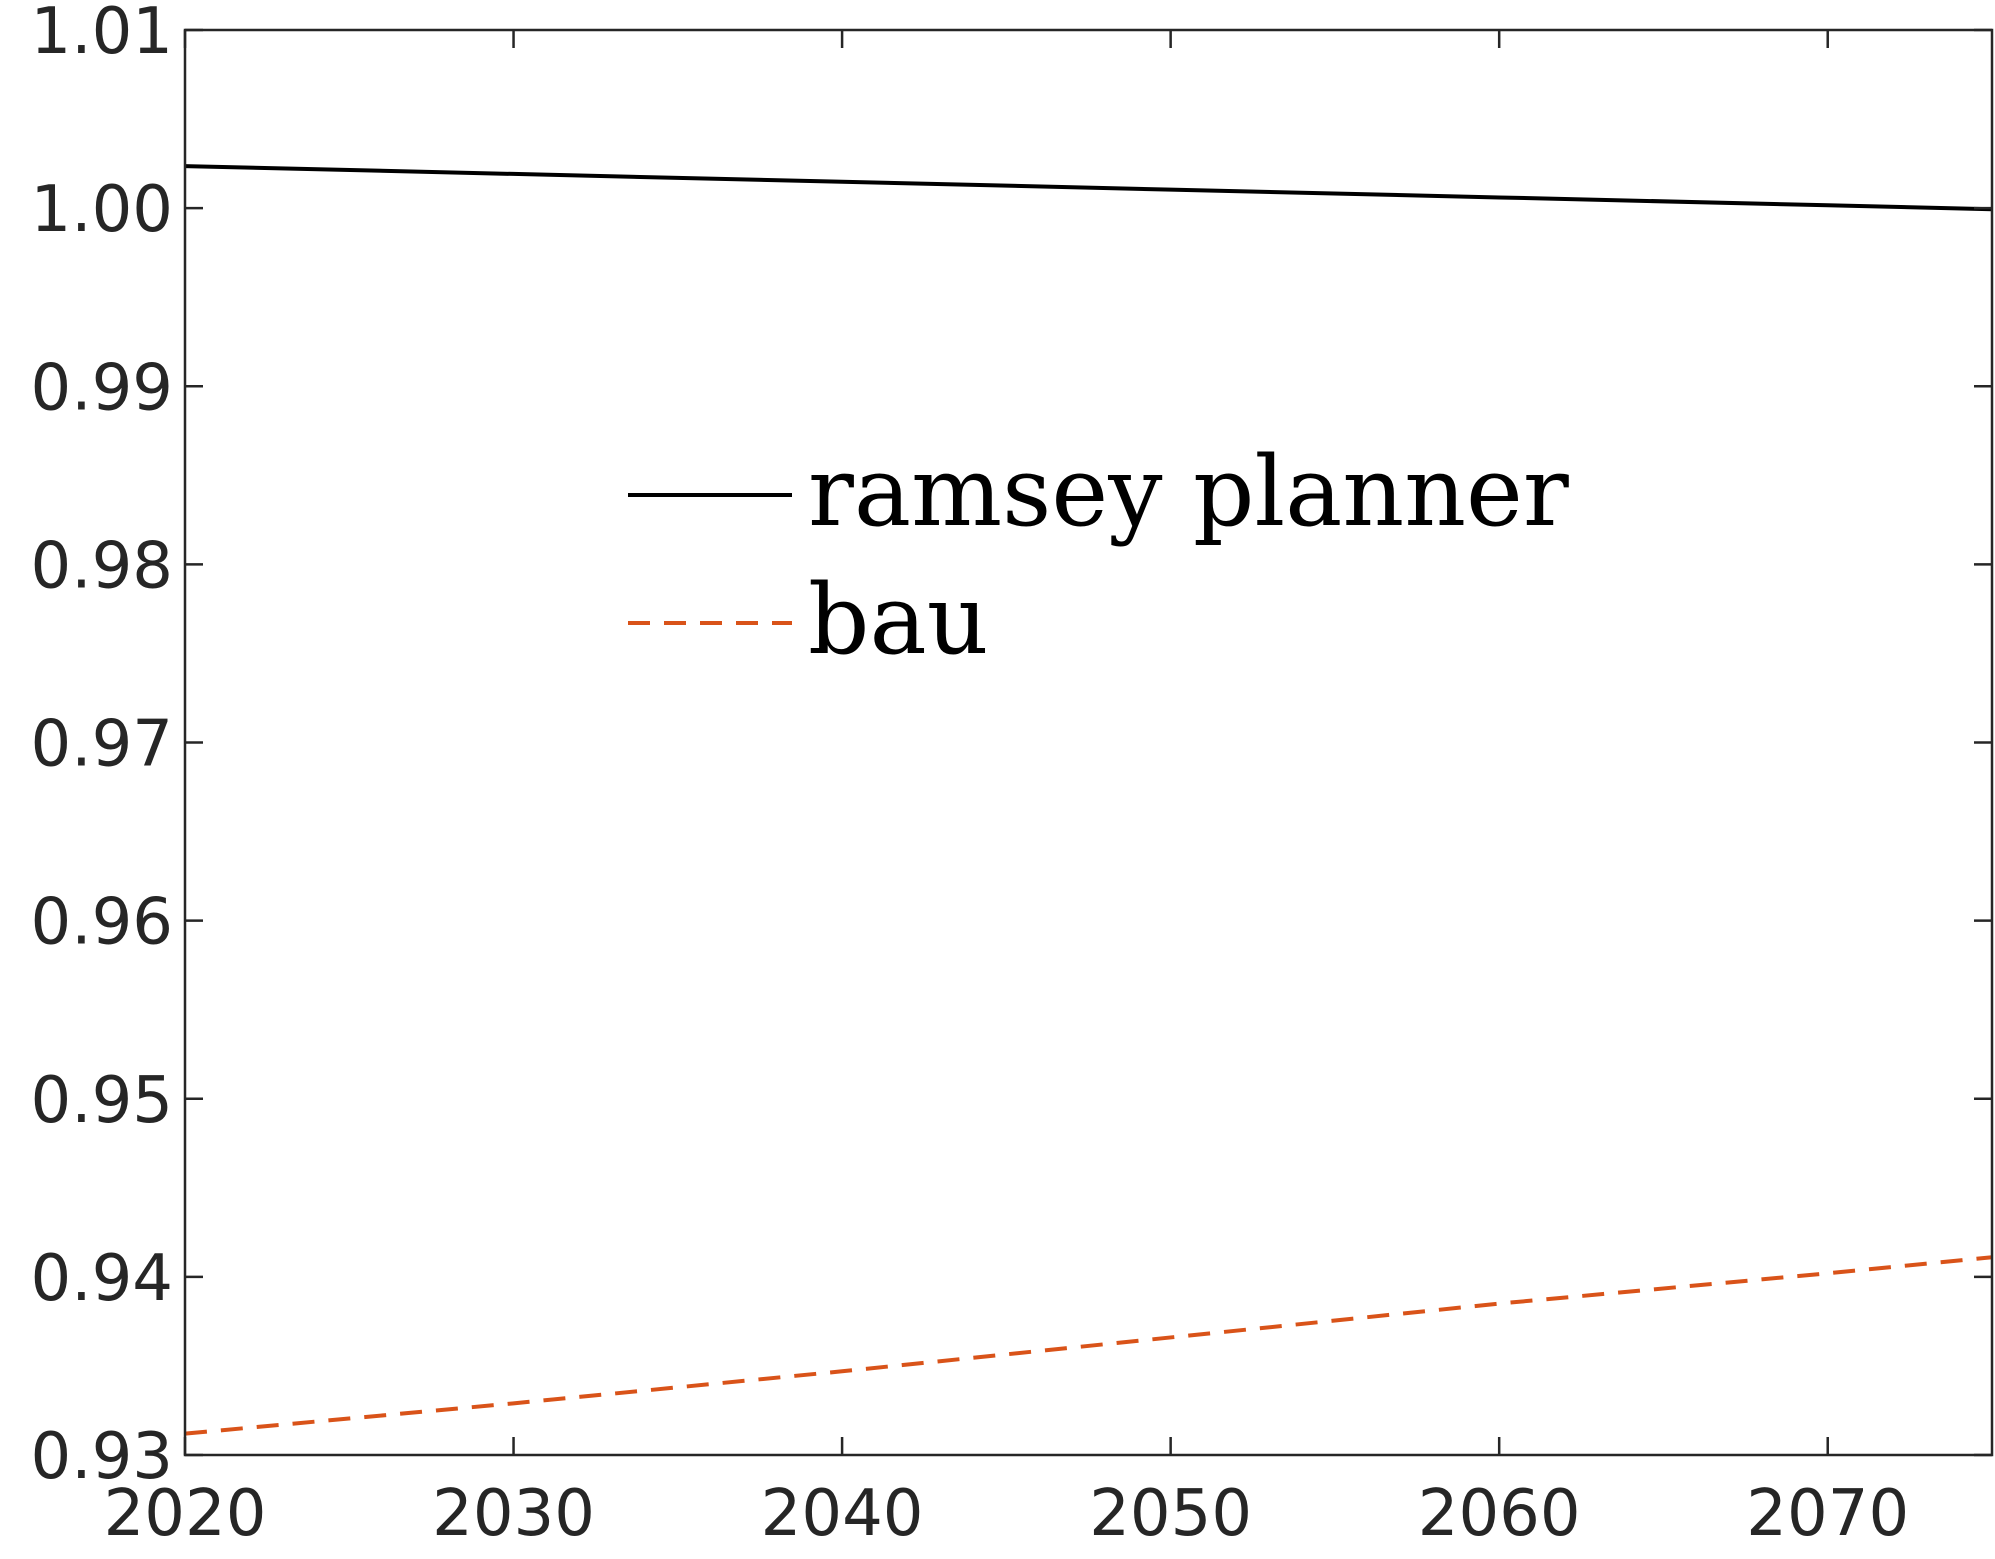 This screenshot has height=1559, width=1995. What do you see at coordinates (1827, 1514) in the screenshot?
I see `x-tick-label: 2070` at bounding box center [1827, 1514].